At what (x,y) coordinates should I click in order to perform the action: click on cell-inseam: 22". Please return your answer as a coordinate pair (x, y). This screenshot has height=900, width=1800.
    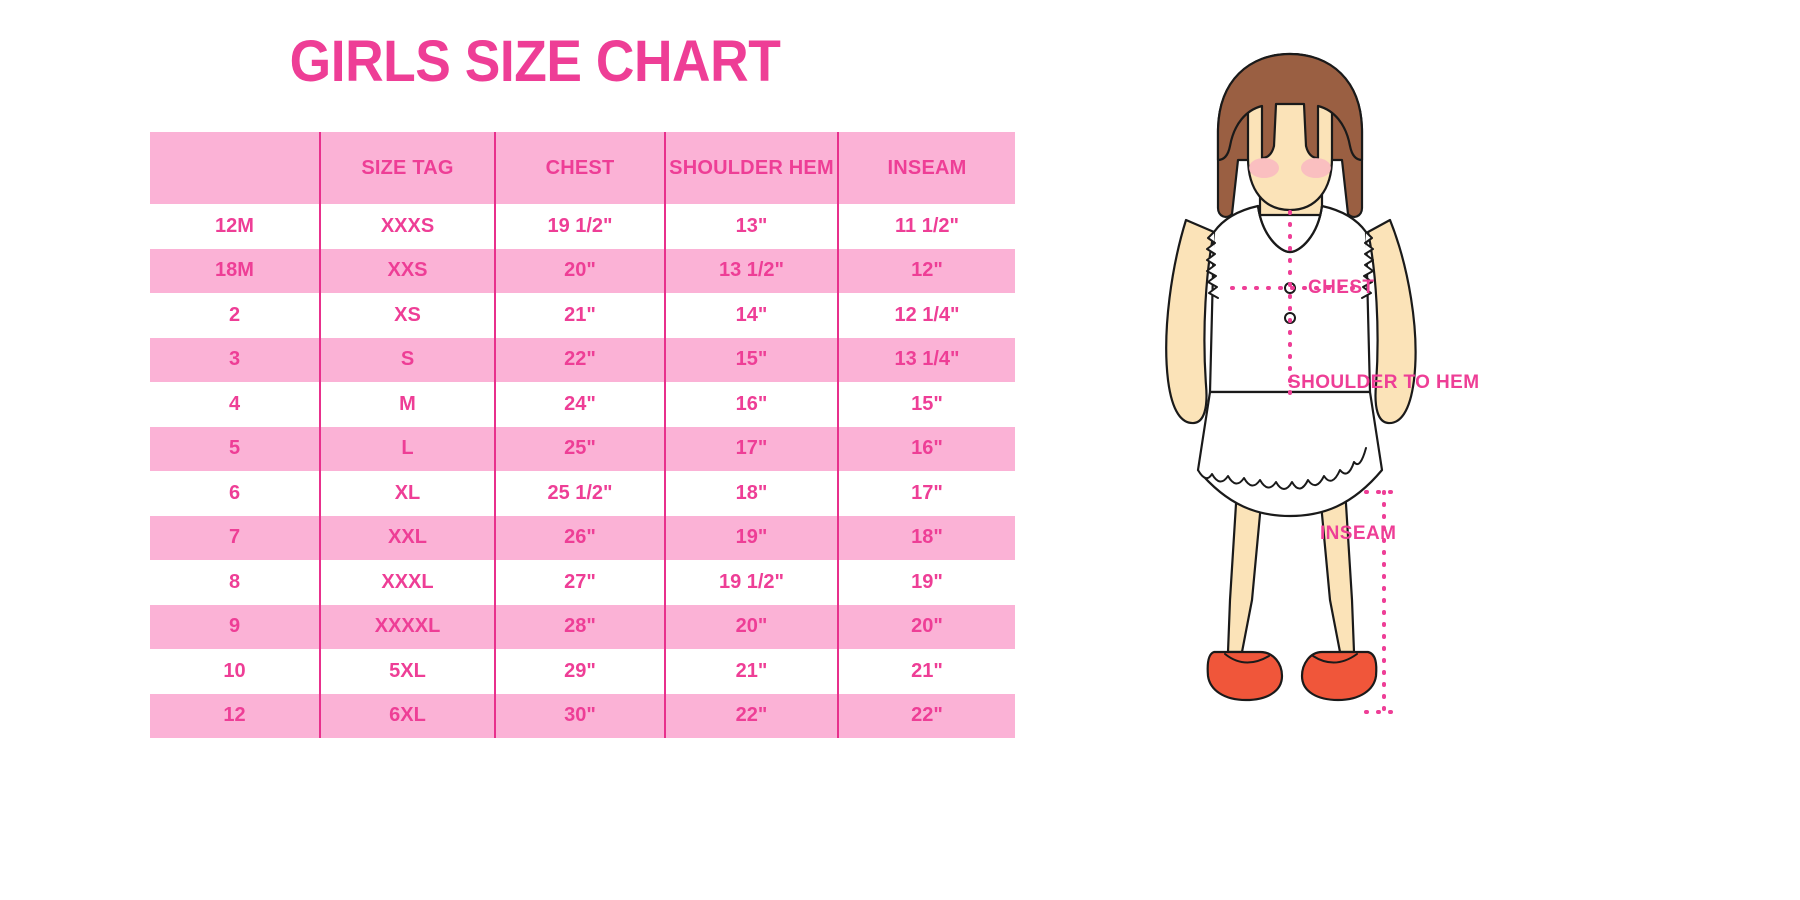
    Looking at the image, I should click on (926, 715).